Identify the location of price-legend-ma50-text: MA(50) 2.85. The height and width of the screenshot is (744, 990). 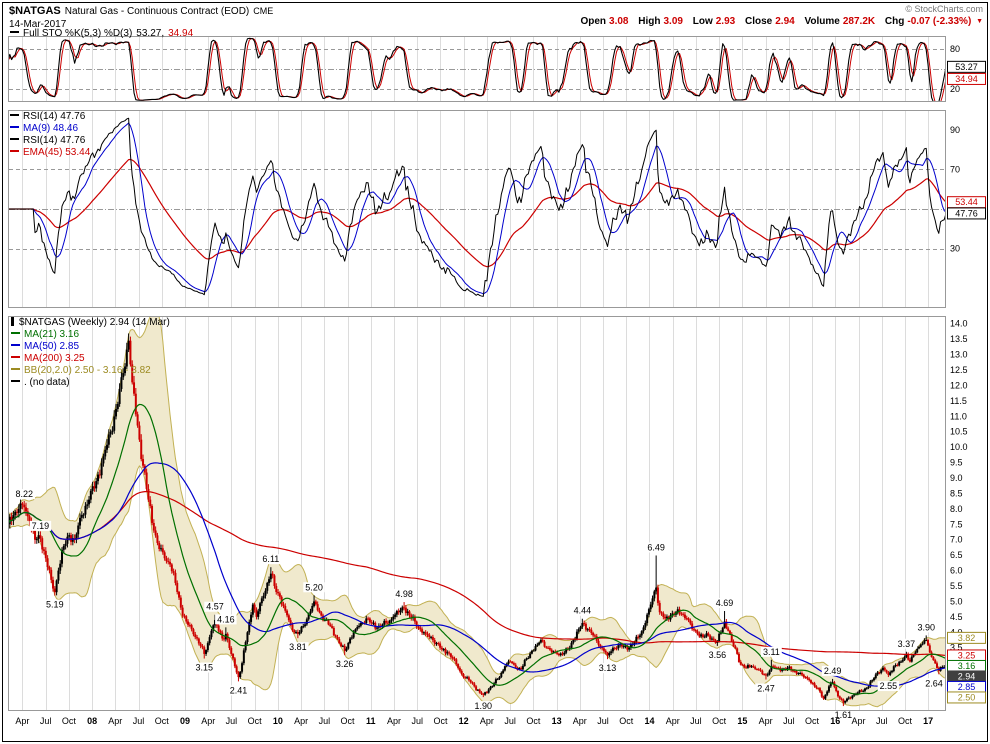
(52, 346).